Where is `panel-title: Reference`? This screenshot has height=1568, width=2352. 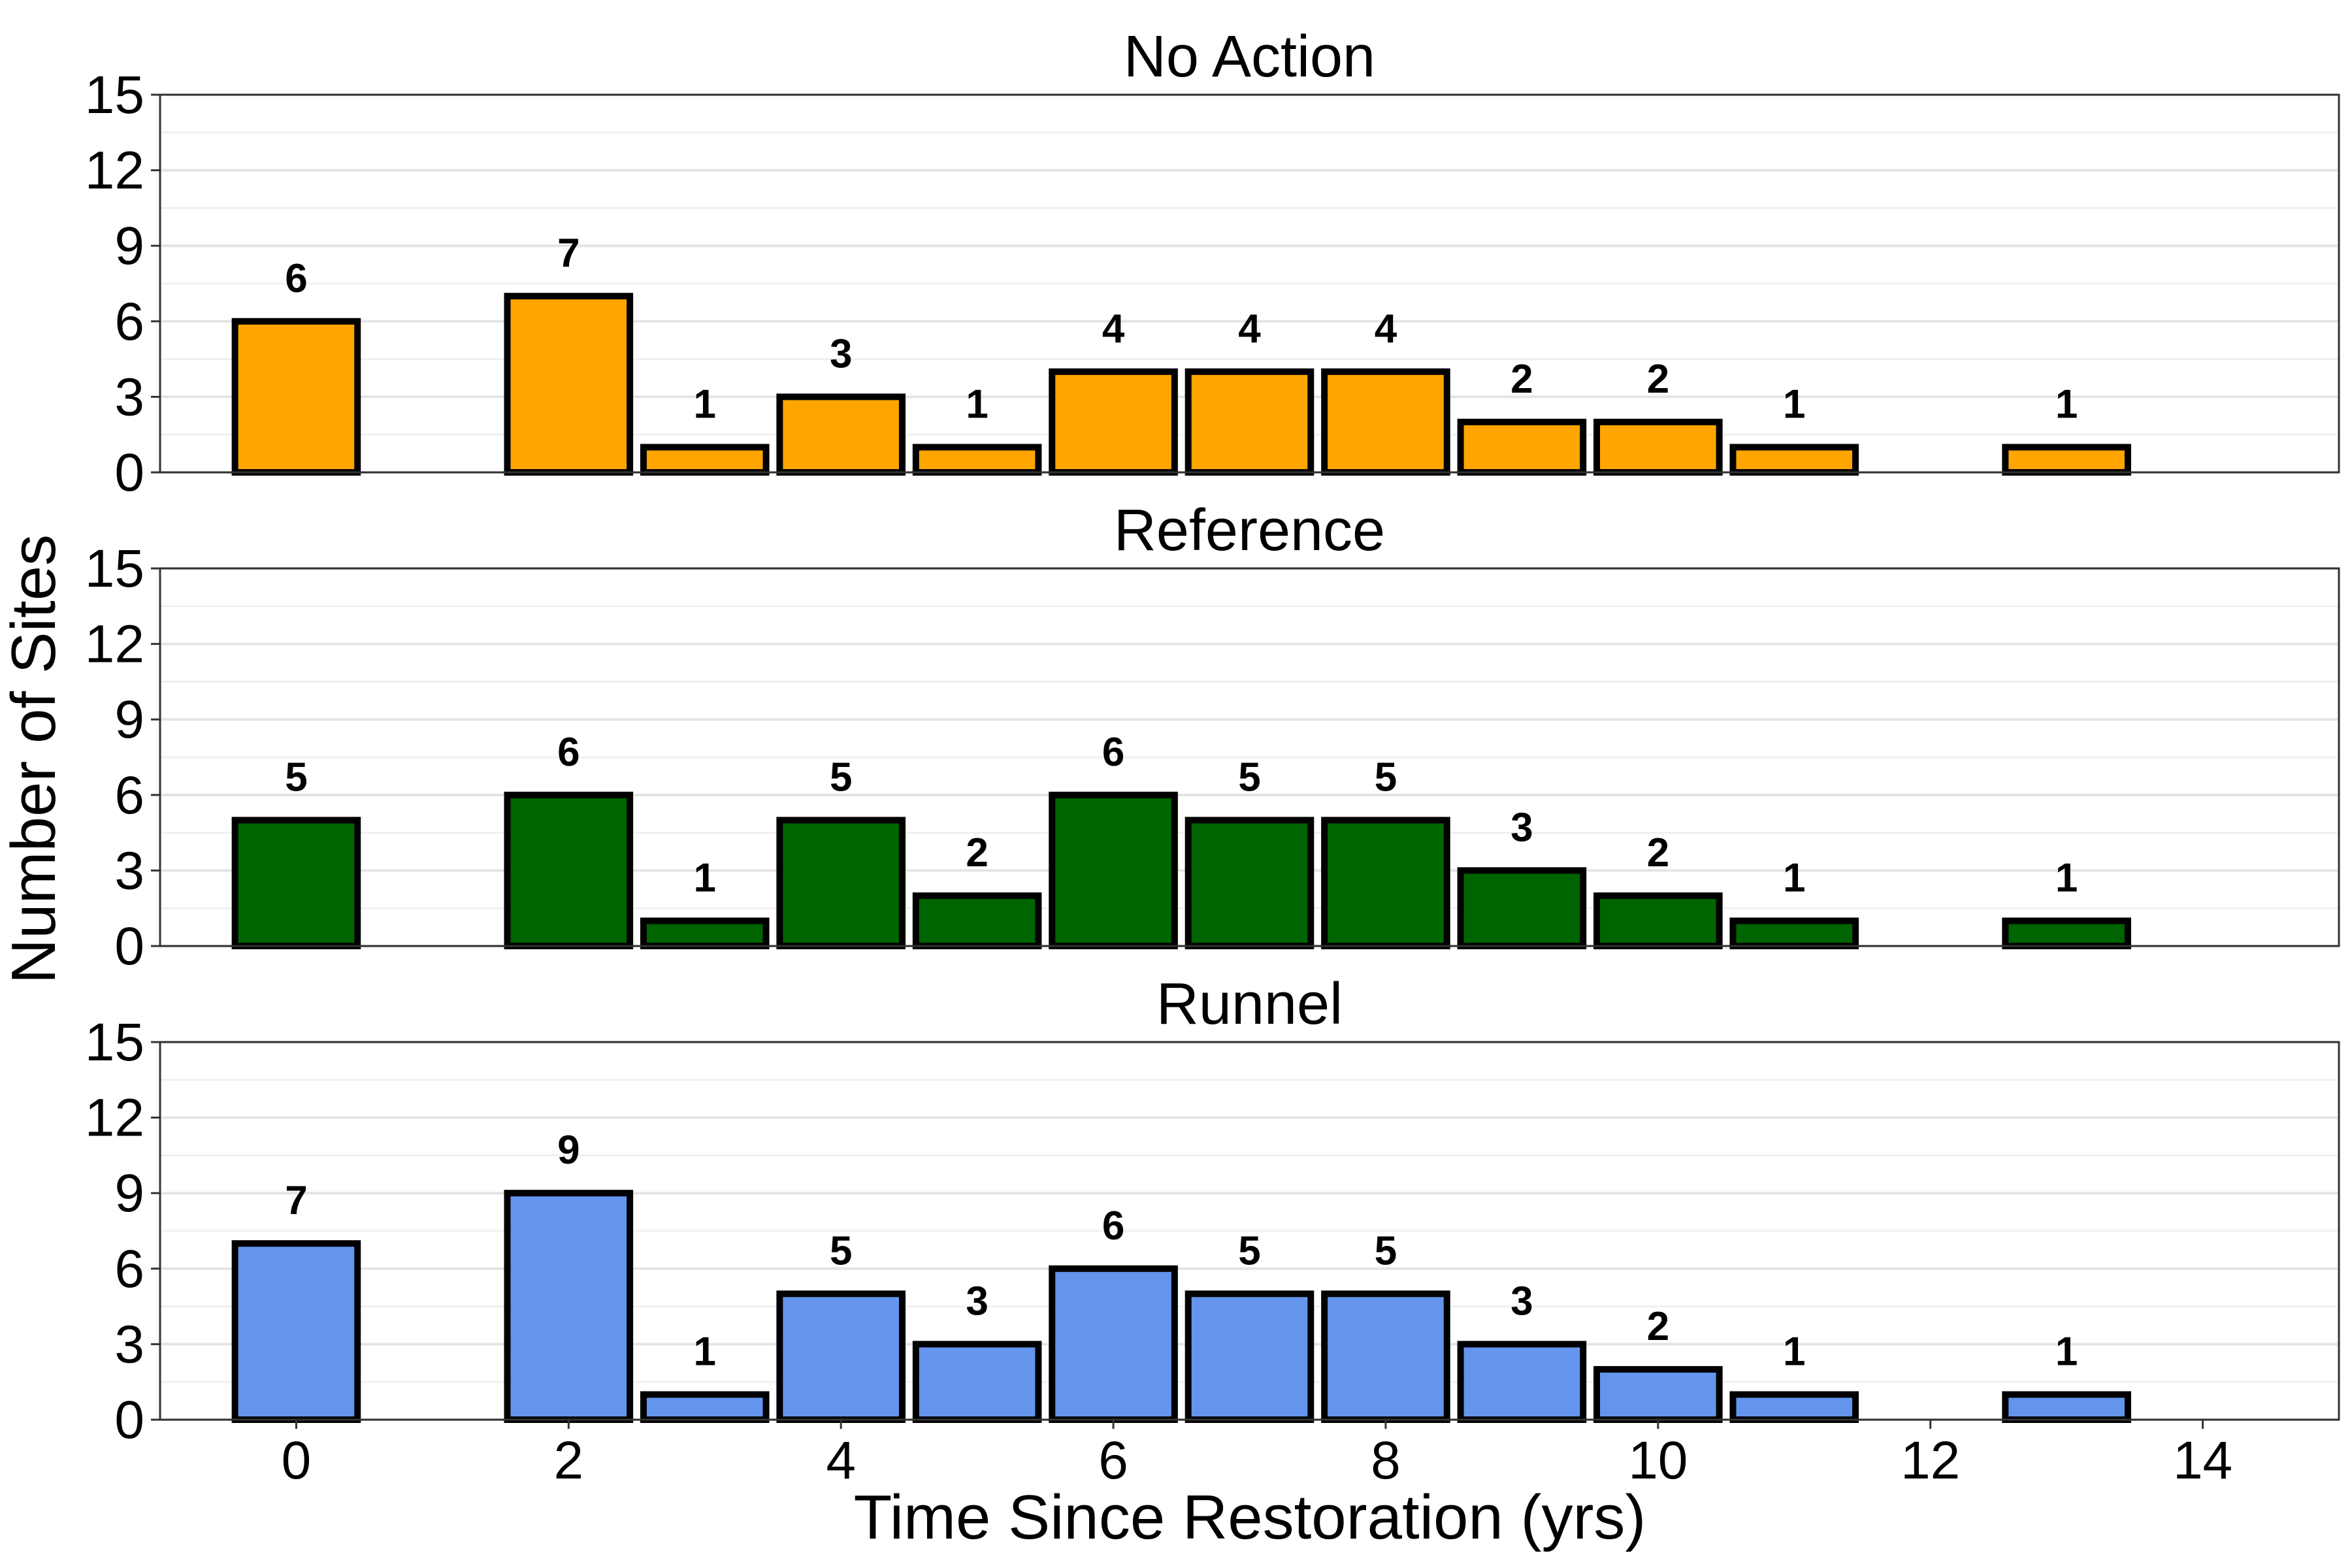 panel-title: Reference is located at coordinates (1249, 530).